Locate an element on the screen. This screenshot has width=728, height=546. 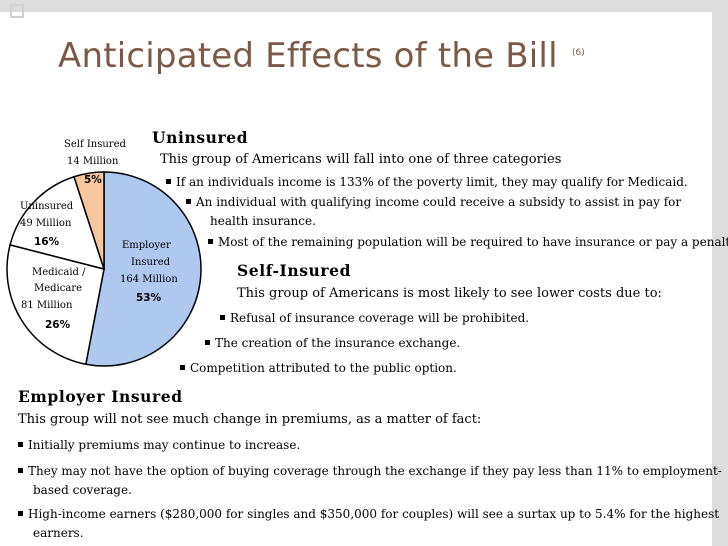
pie-slice-medicaid is located at coordinates (55, 304).